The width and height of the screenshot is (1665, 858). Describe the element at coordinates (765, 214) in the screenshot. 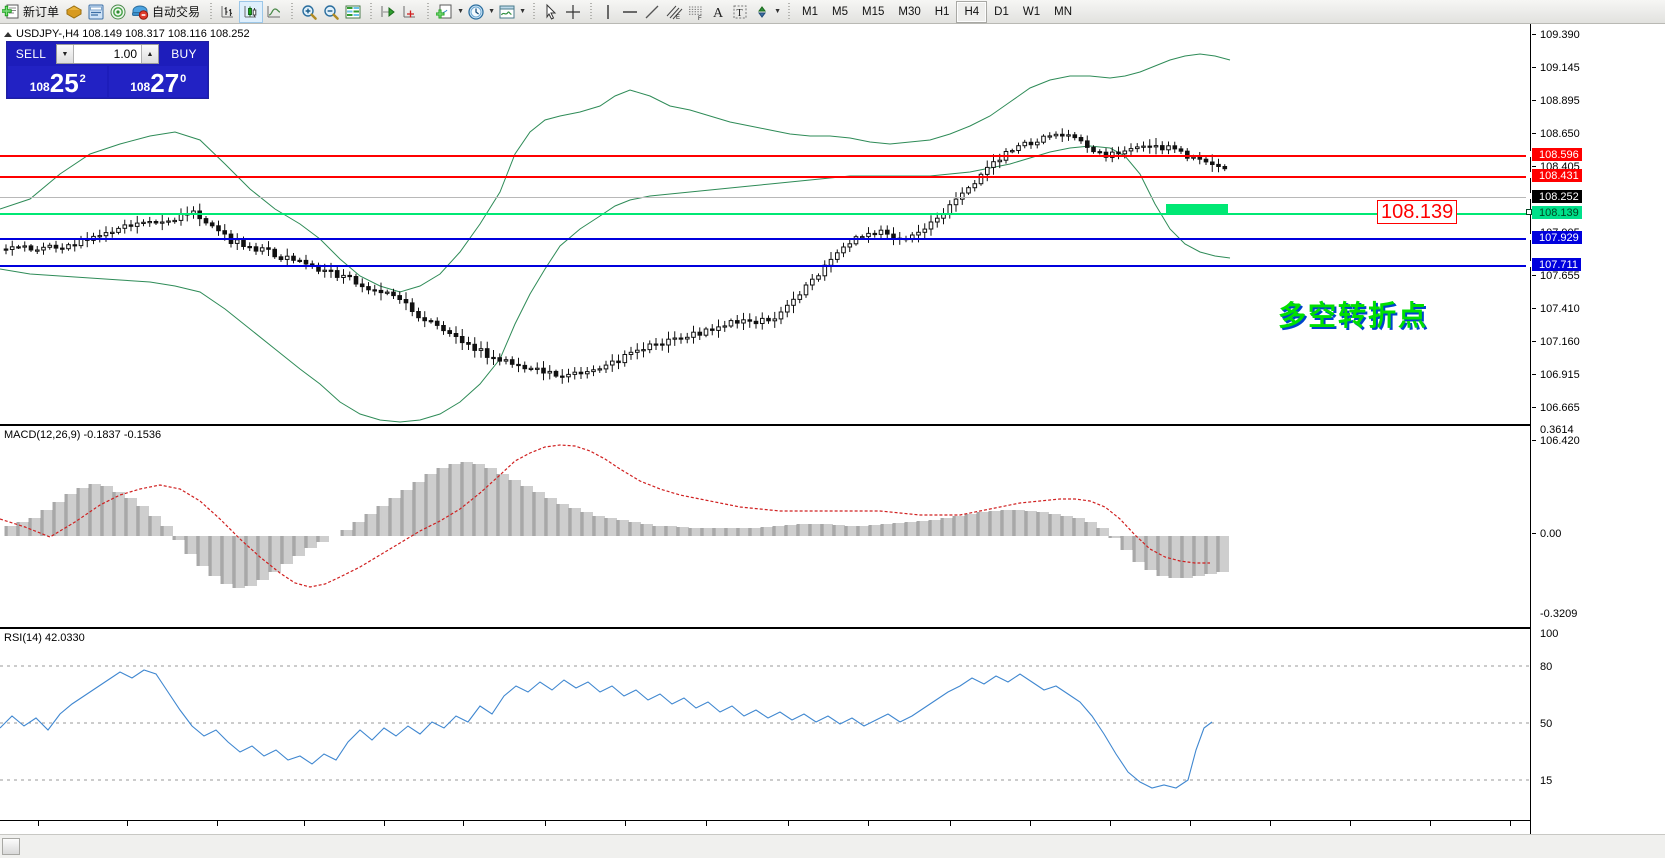

I see `level-line-pivot` at that location.